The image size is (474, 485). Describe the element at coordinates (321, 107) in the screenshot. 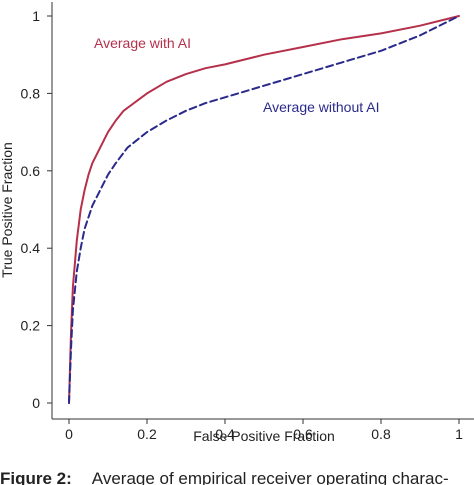

I see `series-label-without-ai: Average without AI` at that location.